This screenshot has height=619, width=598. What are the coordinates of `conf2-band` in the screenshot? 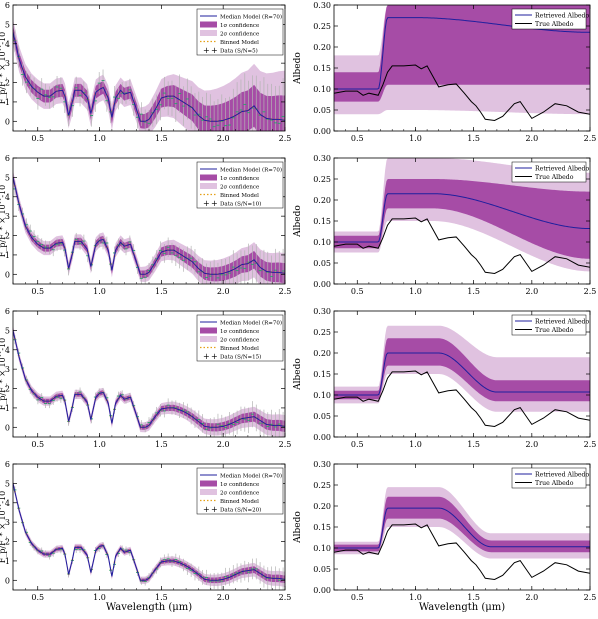 It's located at (149, 75).